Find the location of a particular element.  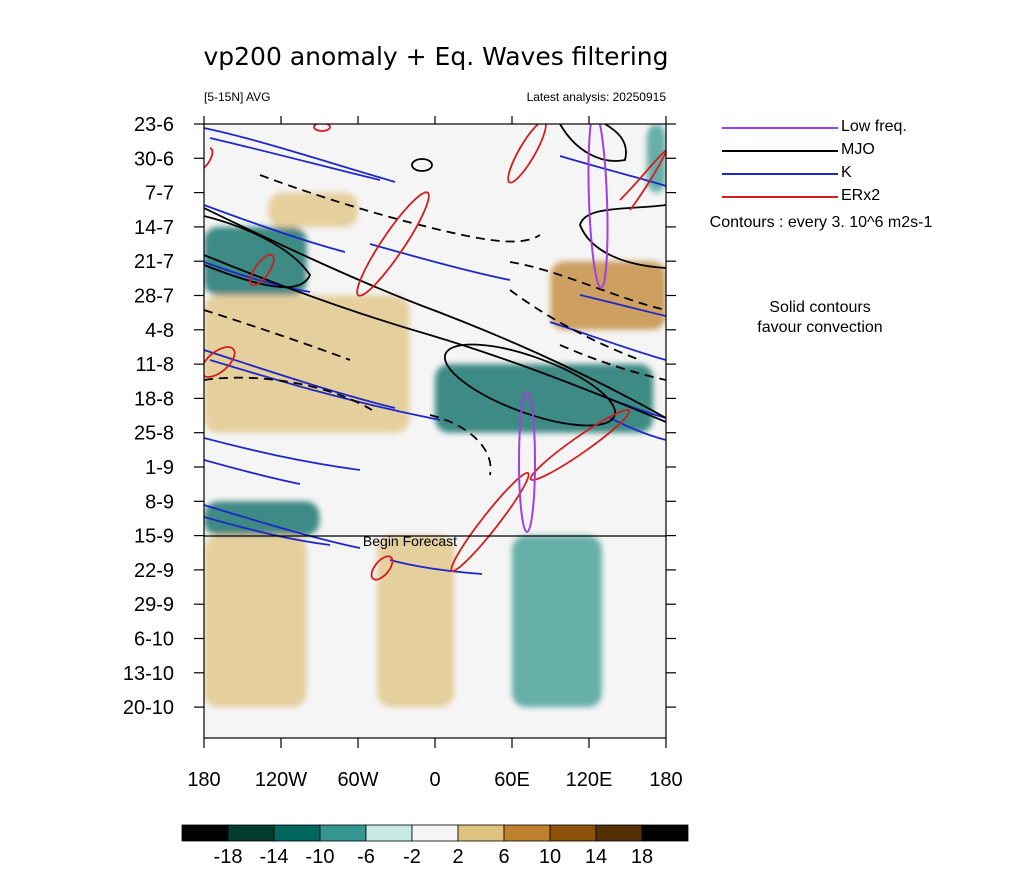

y-tick-label: 13-10 is located at coordinates (148, 674).